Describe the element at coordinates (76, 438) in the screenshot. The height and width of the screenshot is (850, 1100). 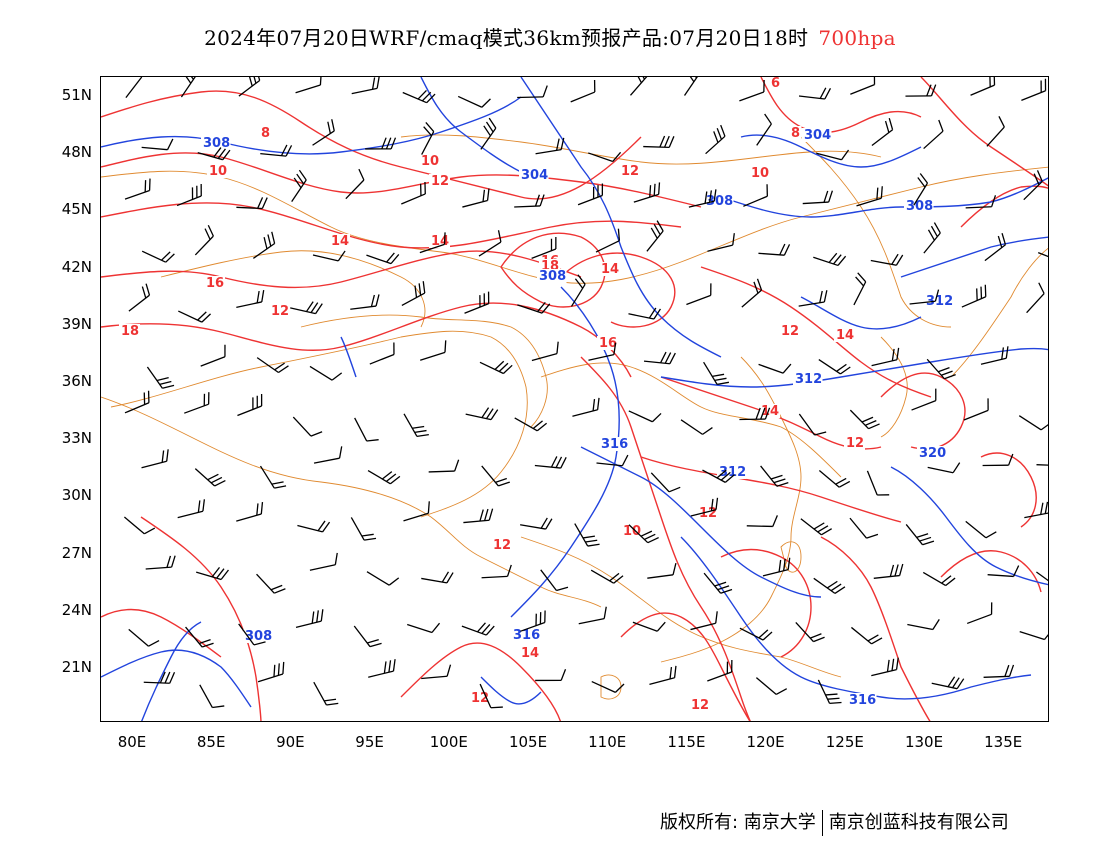
I see `latitude-label: 33N` at that location.